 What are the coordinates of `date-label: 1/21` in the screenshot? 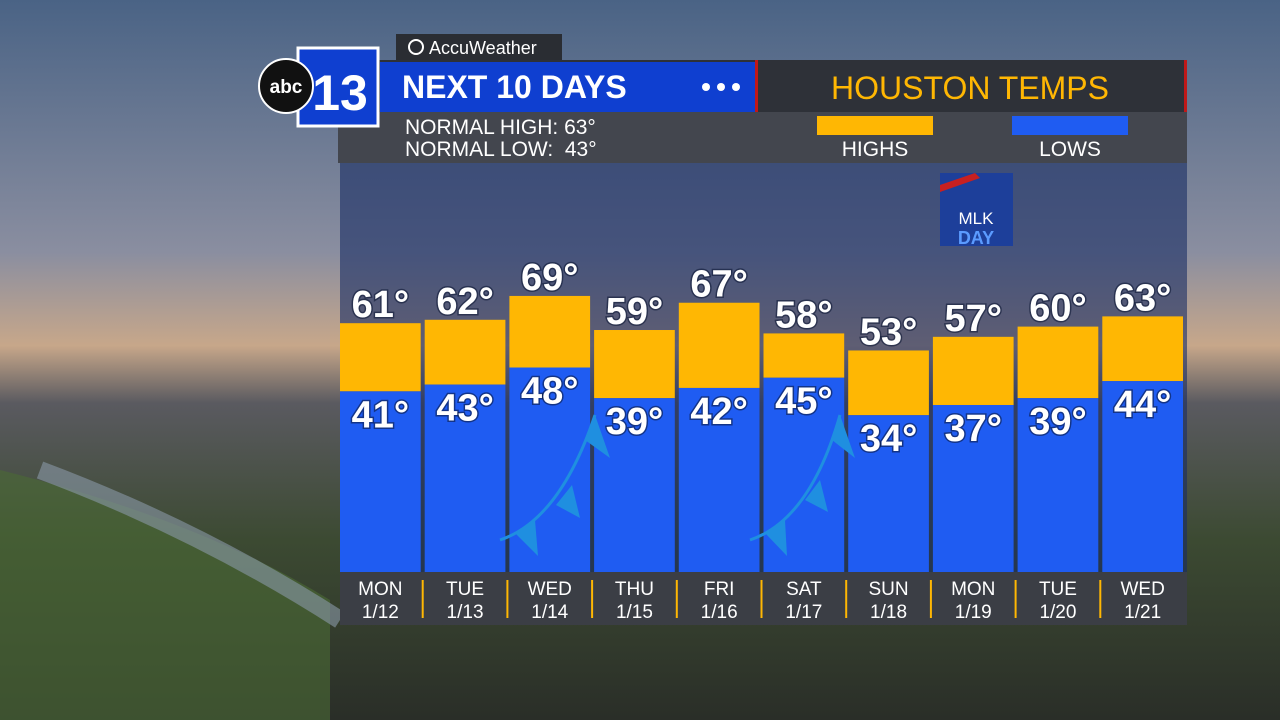 It's located at (1142, 612).